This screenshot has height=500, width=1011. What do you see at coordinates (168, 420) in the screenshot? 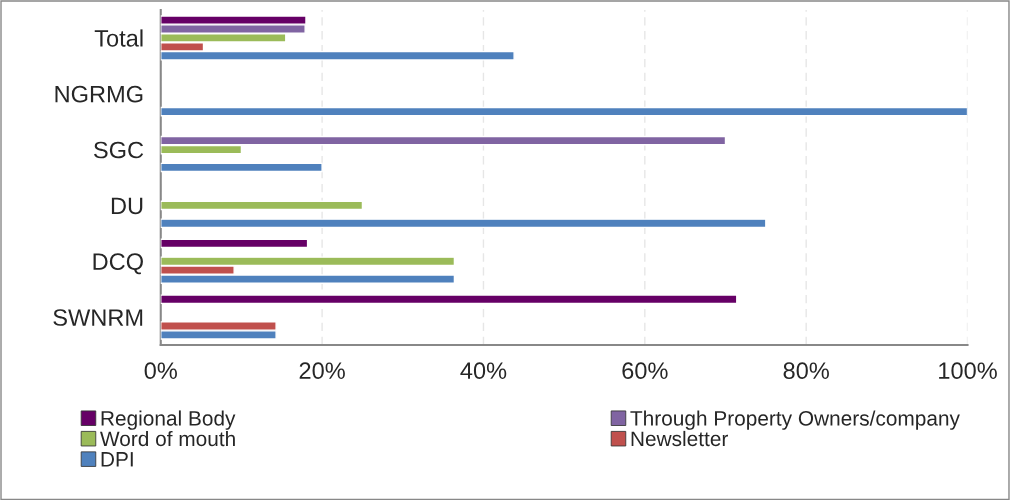
I see `legend-label: Regional Body` at bounding box center [168, 420].